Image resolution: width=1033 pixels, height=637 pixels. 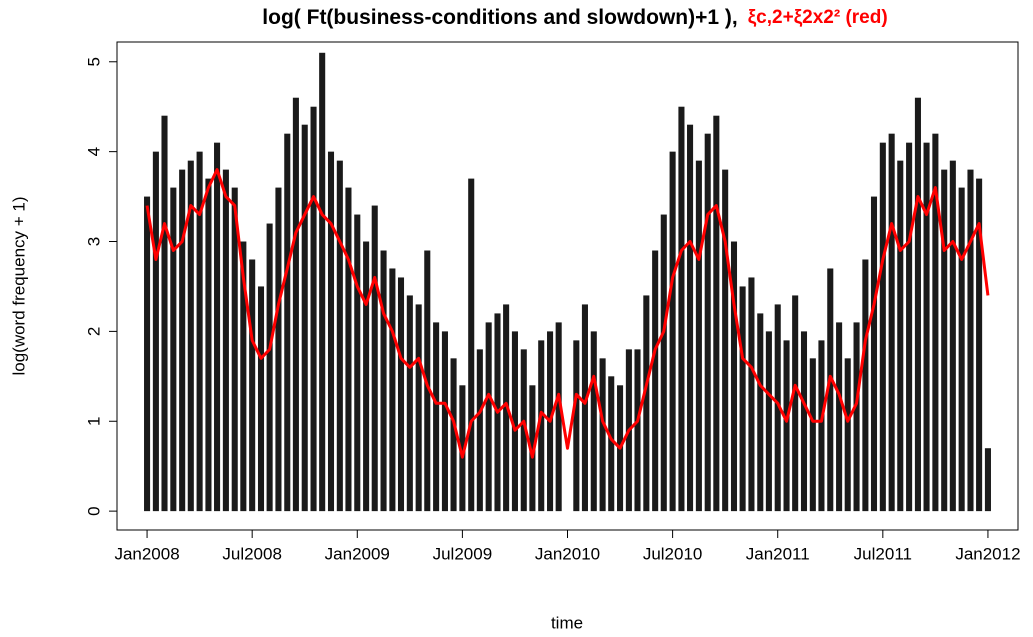 I want to click on y-axis-label: log(word frequency + 1), so click(x=18, y=285).